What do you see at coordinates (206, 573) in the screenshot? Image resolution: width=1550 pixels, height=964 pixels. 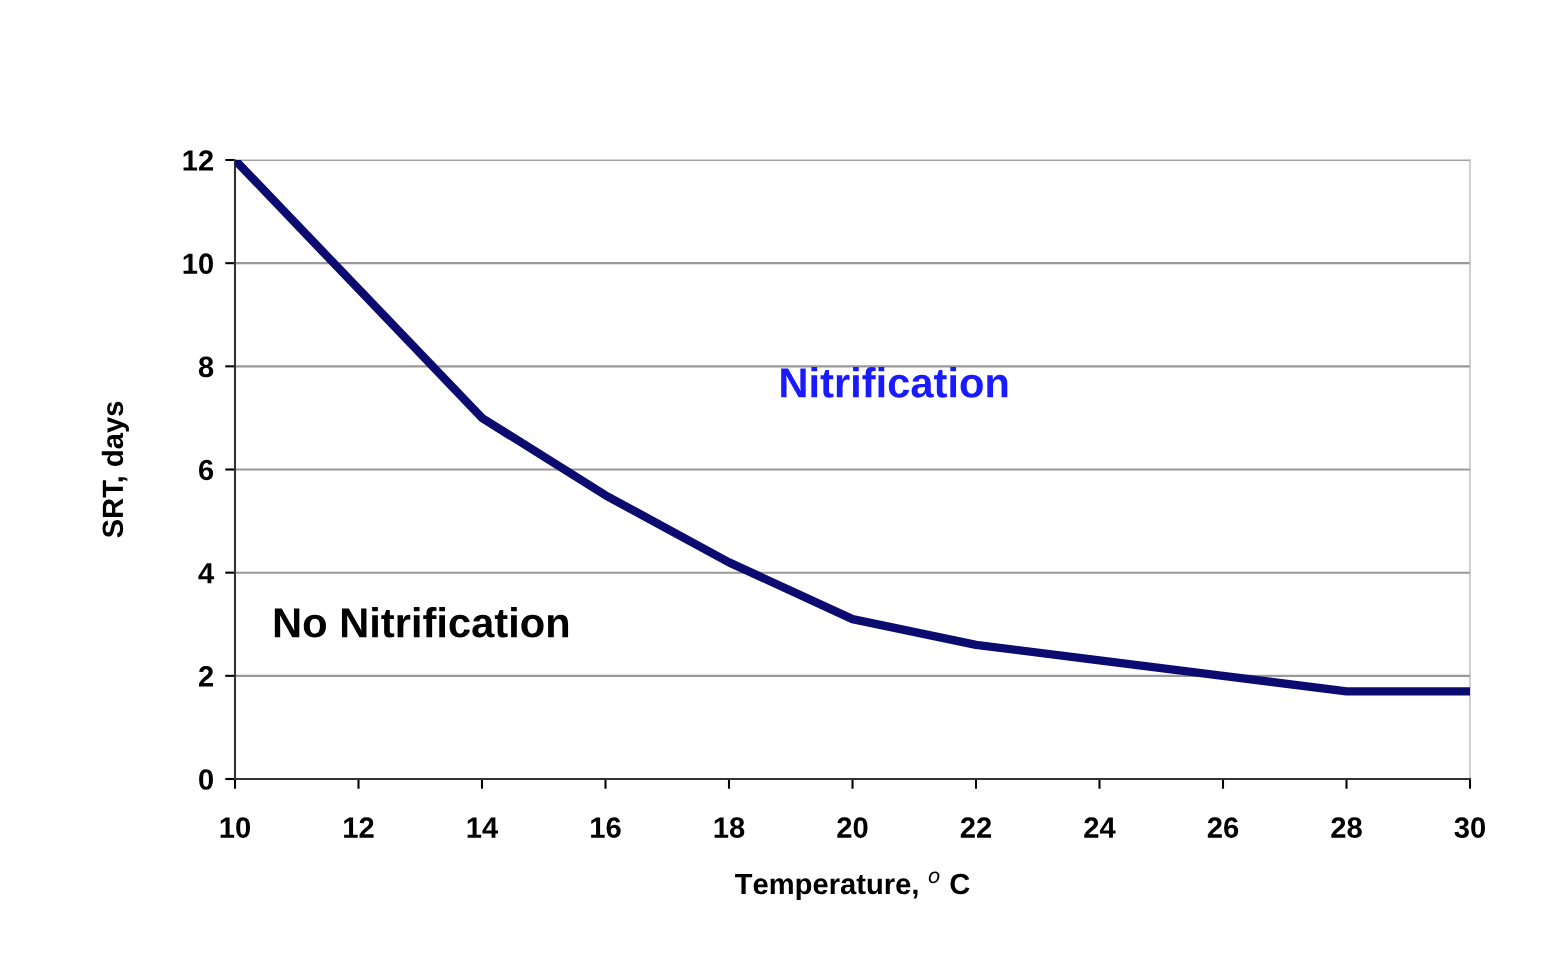 I see `y-tick-label: 4` at bounding box center [206, 573].